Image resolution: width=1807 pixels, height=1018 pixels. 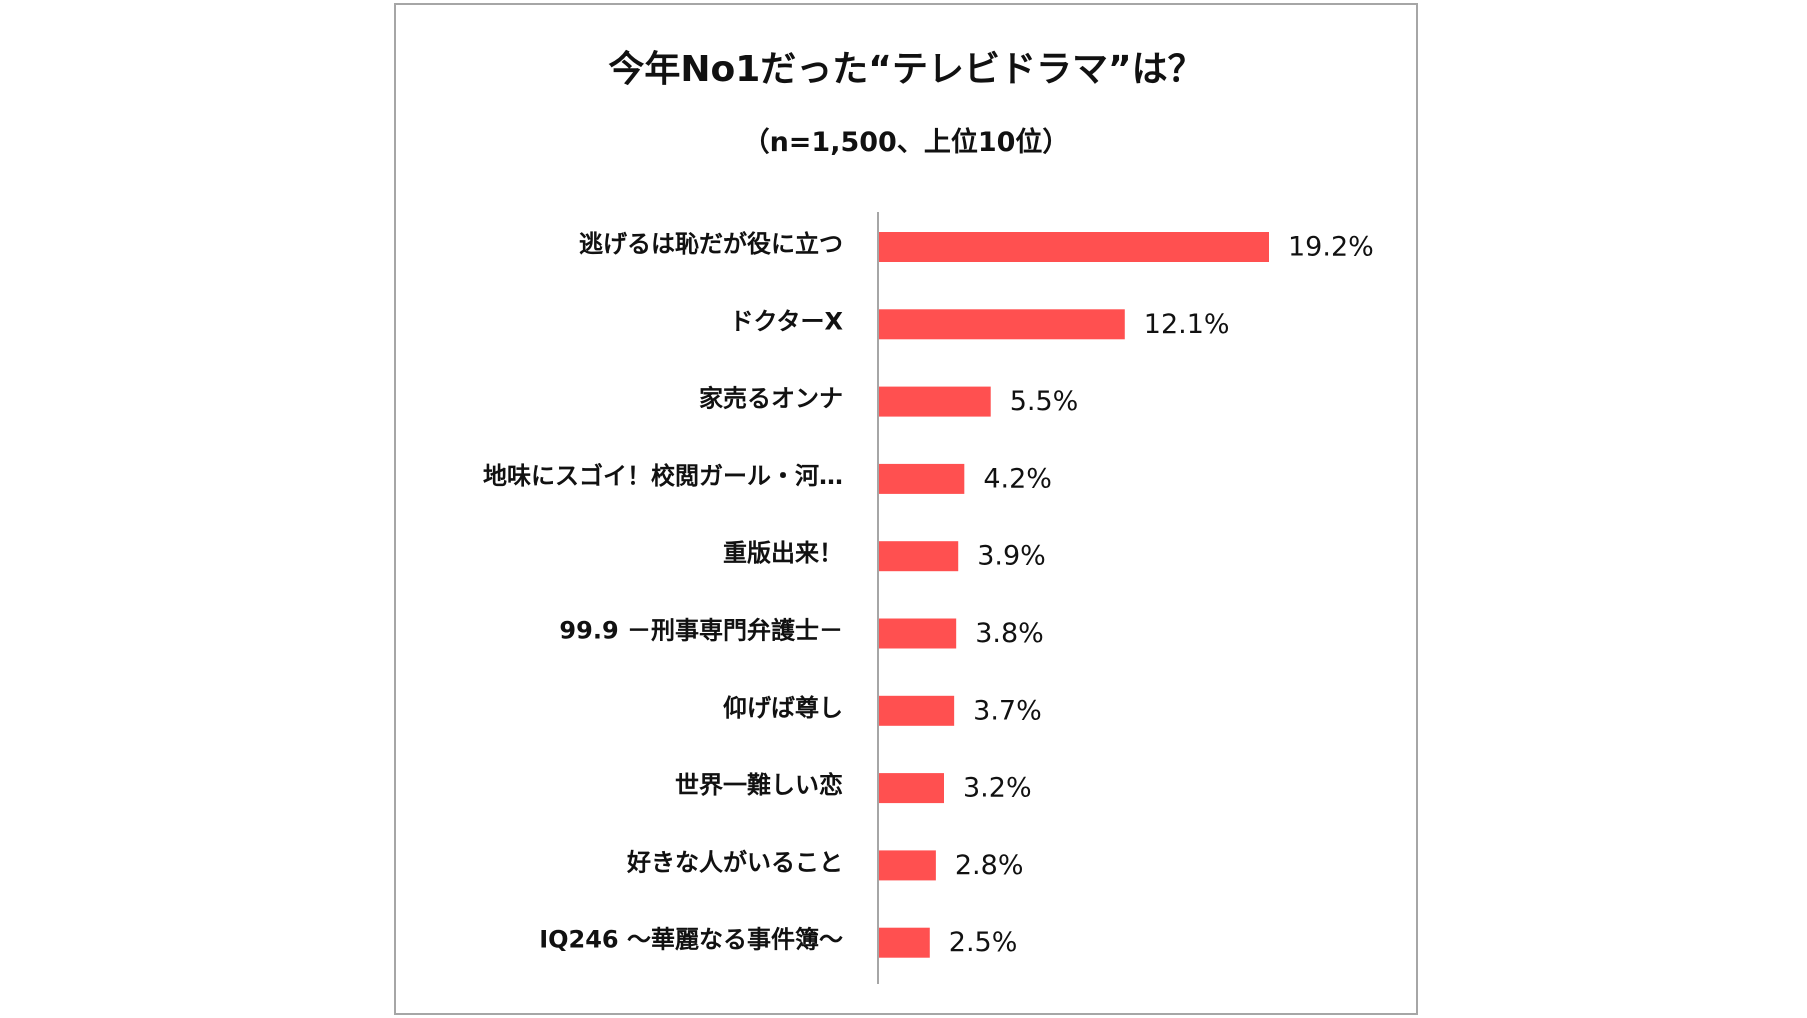 What do you see at coordinates (906, 142) in the screenshot?
I see `chart-subtitle: （n=1,500、上位10位）` at bounding box center [906, 142].